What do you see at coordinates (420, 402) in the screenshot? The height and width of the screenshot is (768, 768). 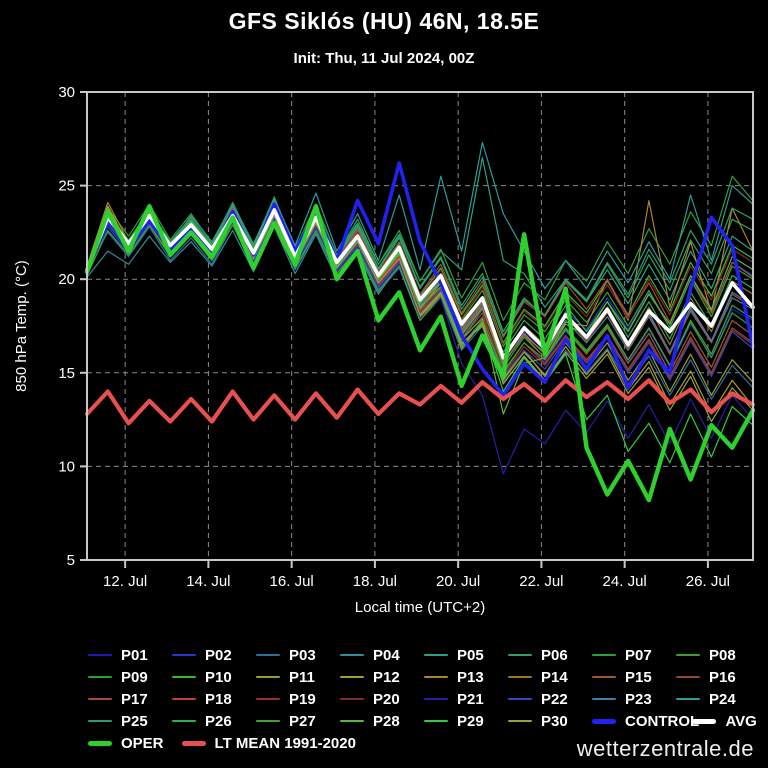 I see `series-LT MEAN 1991-2020` at bounding box center [420, 402].